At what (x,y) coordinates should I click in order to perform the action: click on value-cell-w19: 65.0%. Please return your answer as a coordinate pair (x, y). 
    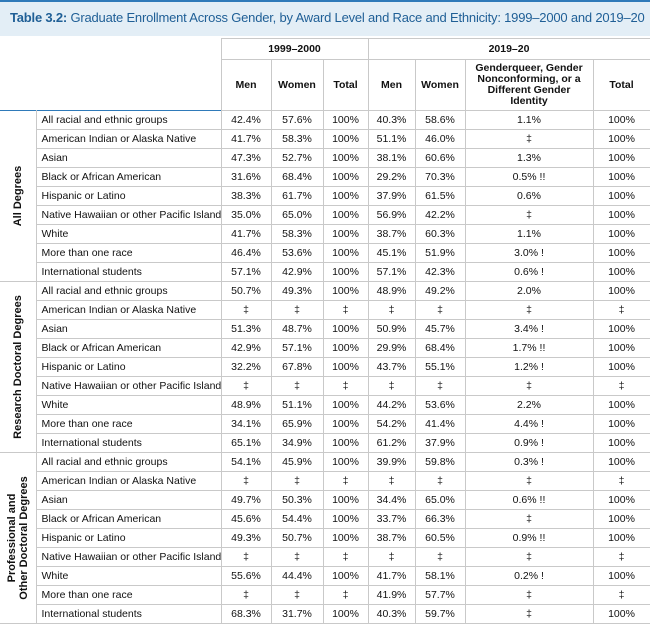
    Looking at the image, I should click on (440, 500).